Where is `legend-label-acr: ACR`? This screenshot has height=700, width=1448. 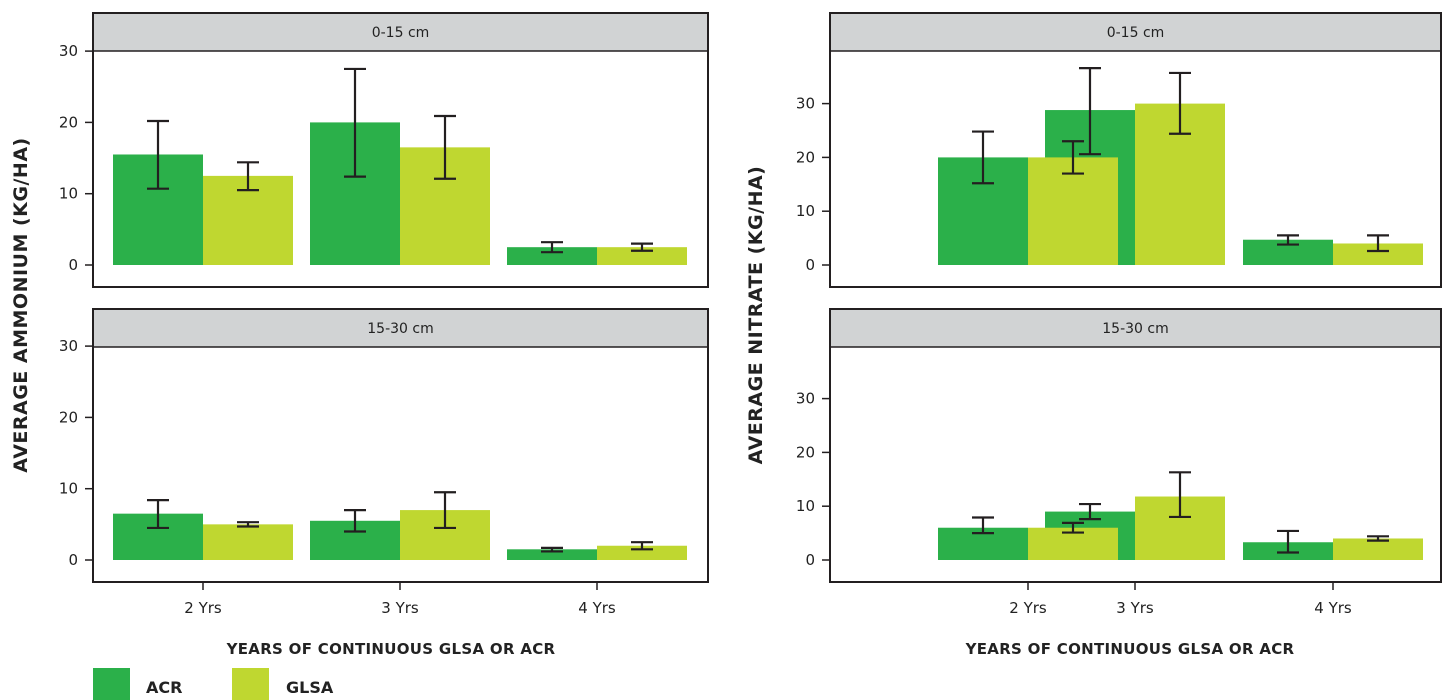 legend-label-acr: ACR is located at coordinates (164, 687).